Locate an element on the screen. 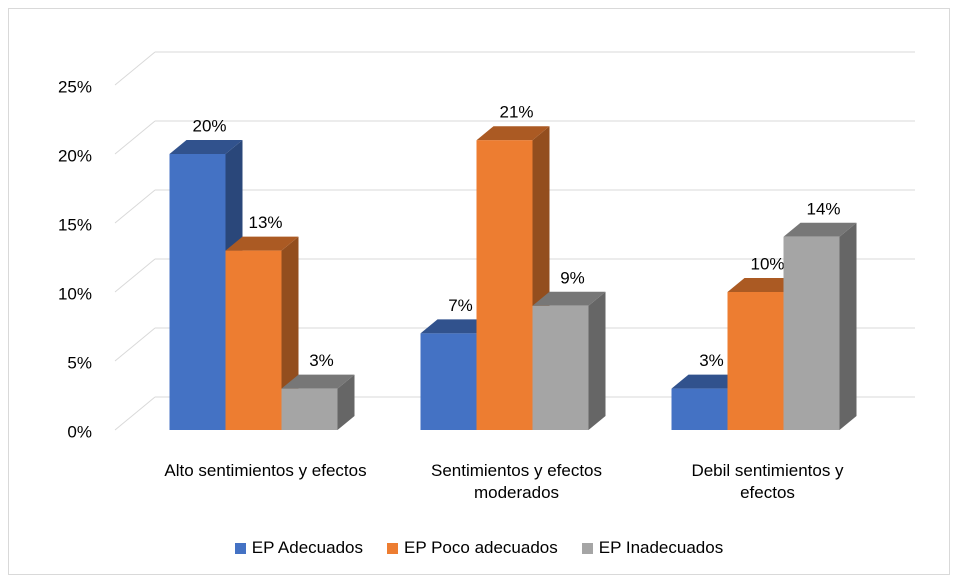 This screenshot has width=958, height=581. data-label: 7% is located at coordinates (460, 305).